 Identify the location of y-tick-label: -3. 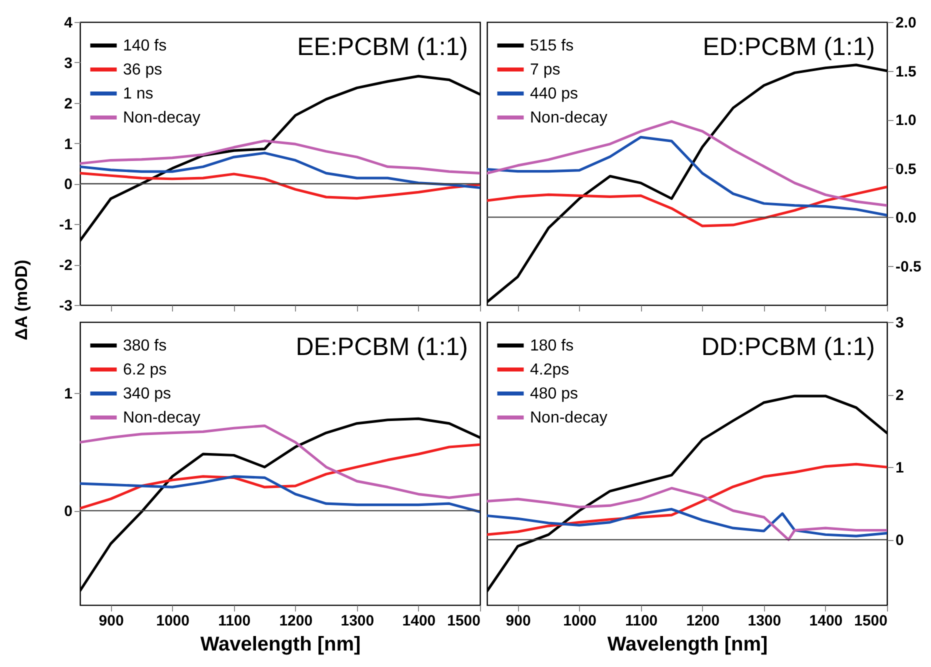
(65, 306).